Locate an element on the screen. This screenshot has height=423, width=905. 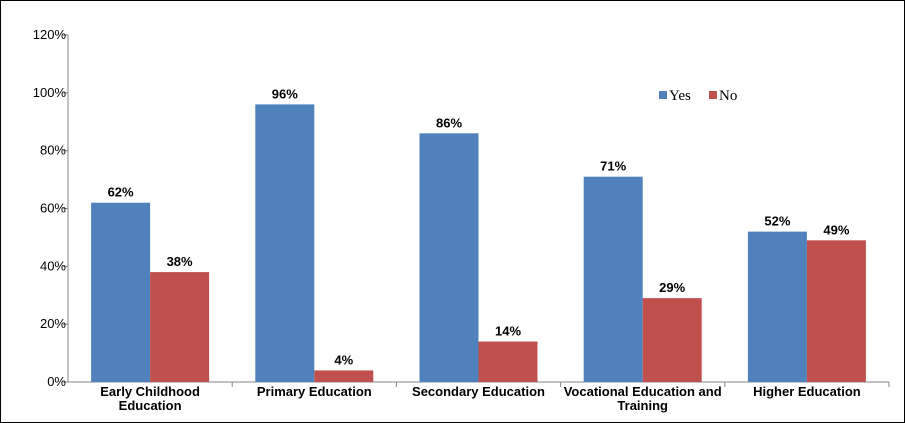
y-tick-label: 120% is located at coordinates (50, 34).